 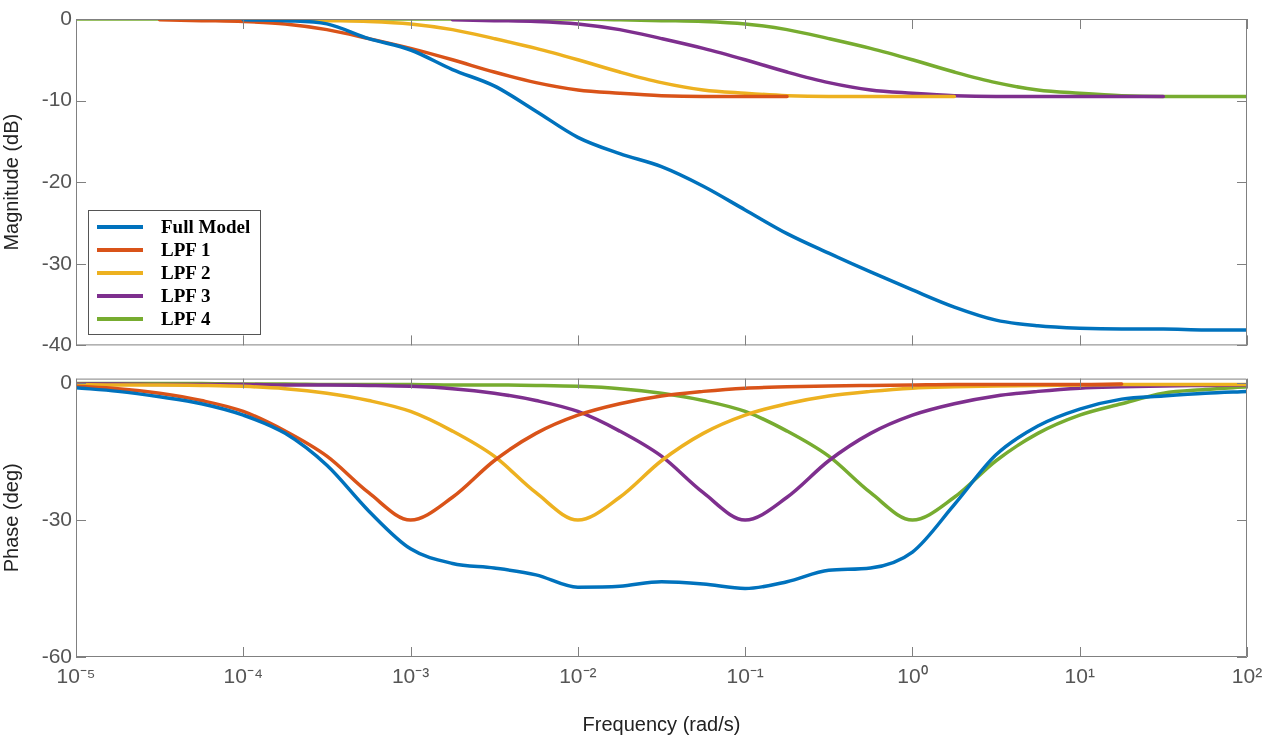 What do you see at coordinates (186, 250) in the screenshot?
I see `legend-label: LPF 1` at bounding box center [186, 250].